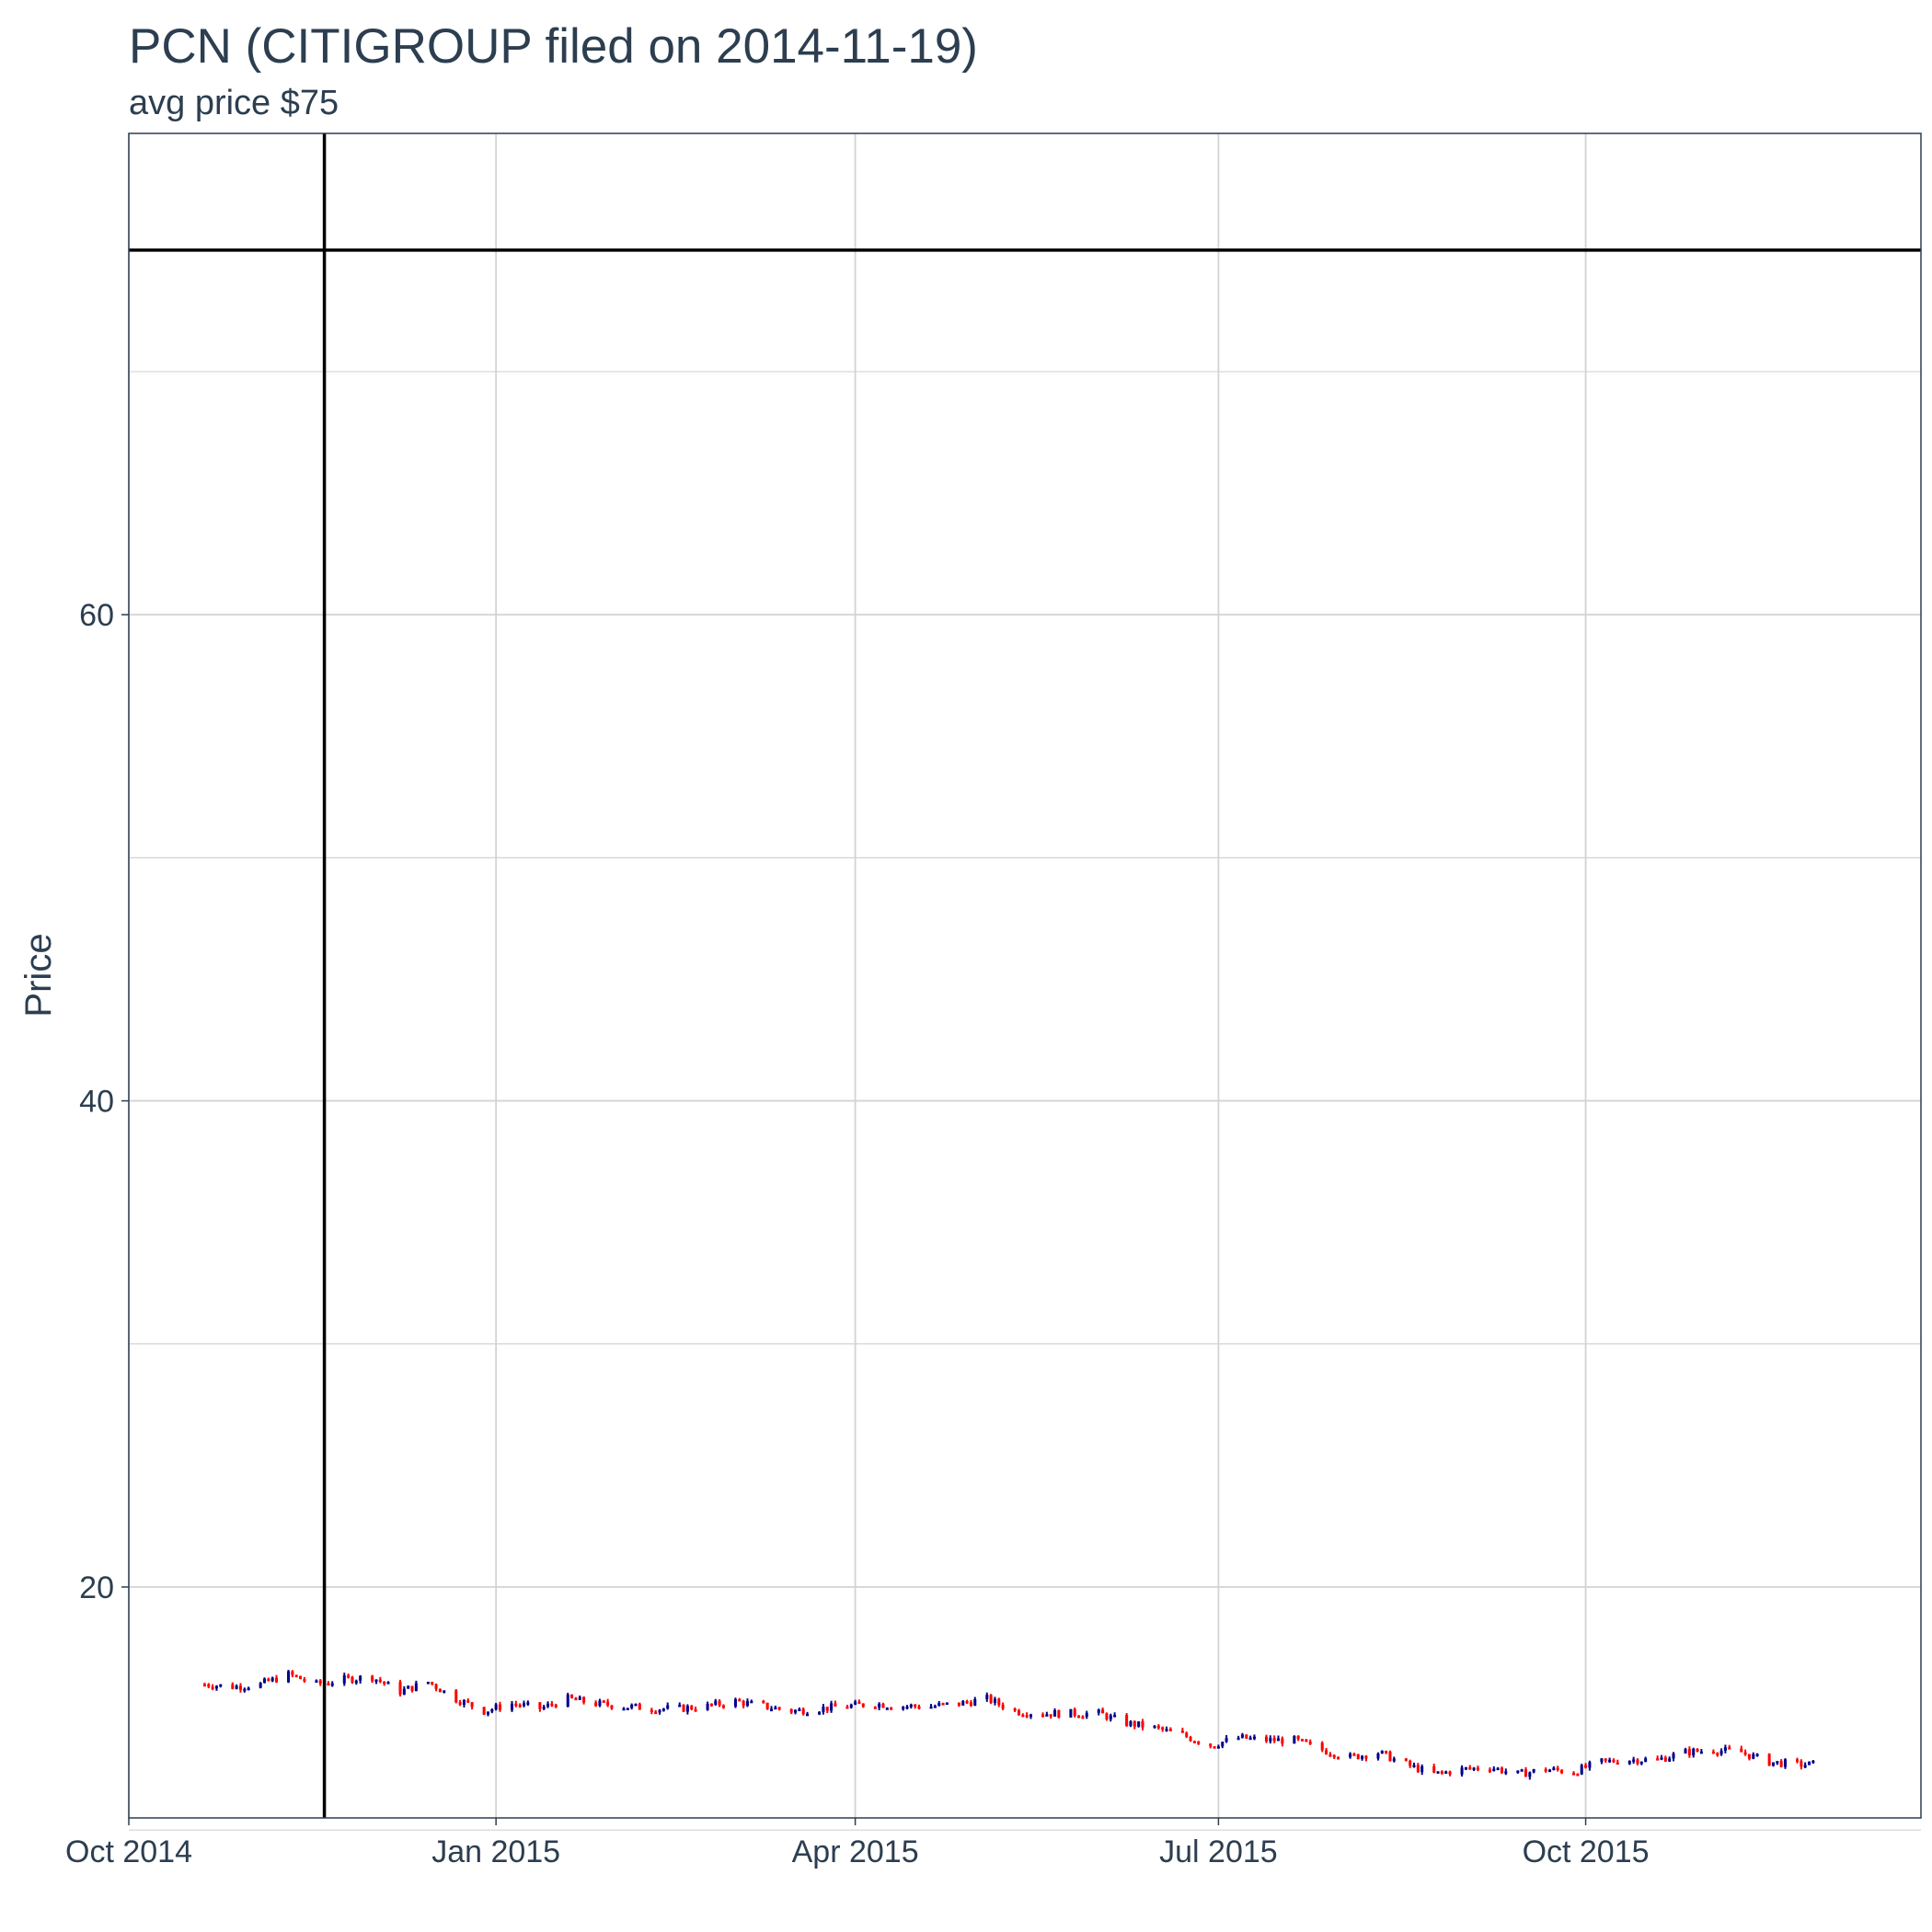 The height and width of the screenshot is (1932, 1932). I want to click on x-axis-ticks: Oct 2014 Jan 2015 Apr 2015 Jul 2015 Oct 2015, so click(857, 1843).